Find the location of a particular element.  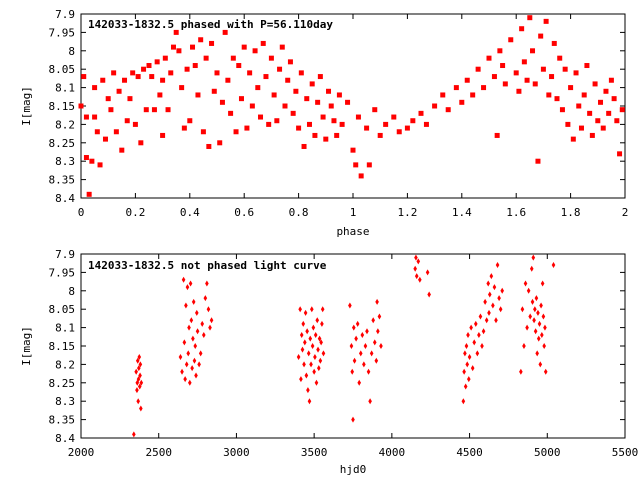

x-tick-label: 2000 is located at coordinates (81, 452).